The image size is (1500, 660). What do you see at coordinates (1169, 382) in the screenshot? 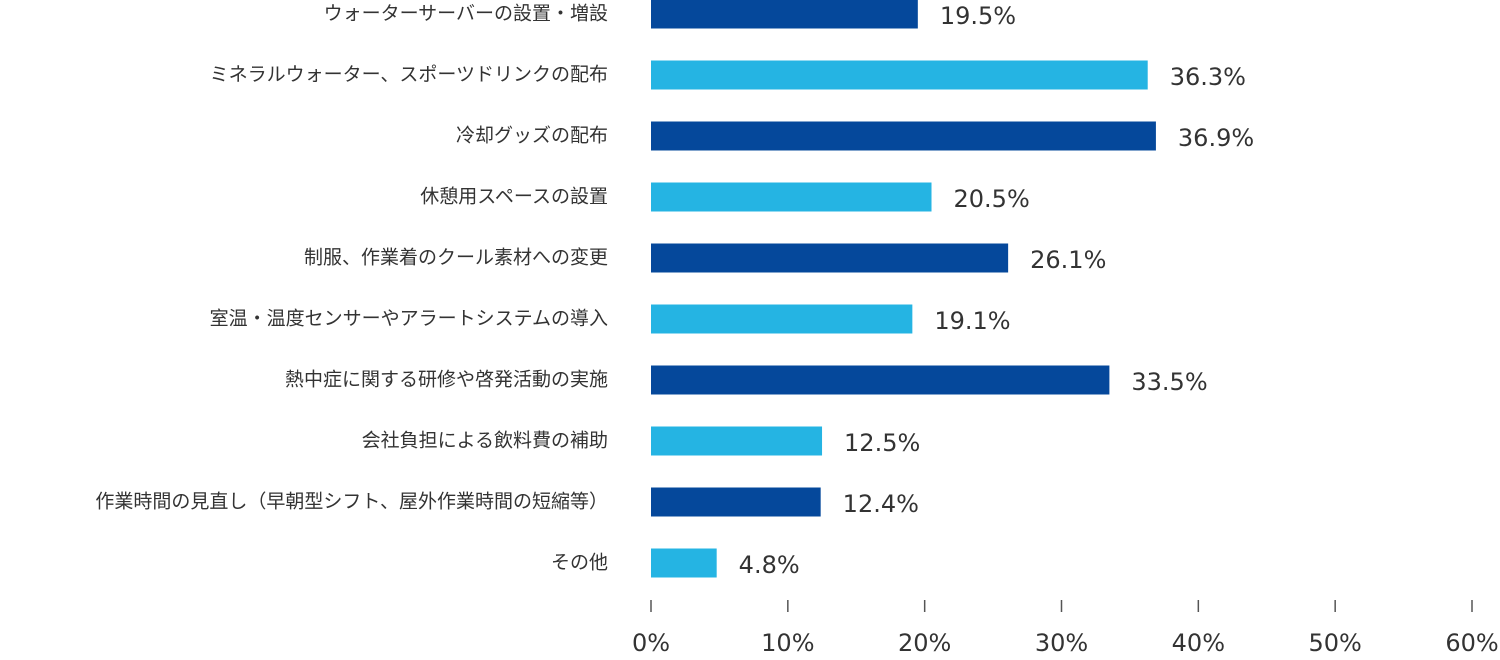
I see `value-label: 33.5%` at bounding box center [1169, 382].